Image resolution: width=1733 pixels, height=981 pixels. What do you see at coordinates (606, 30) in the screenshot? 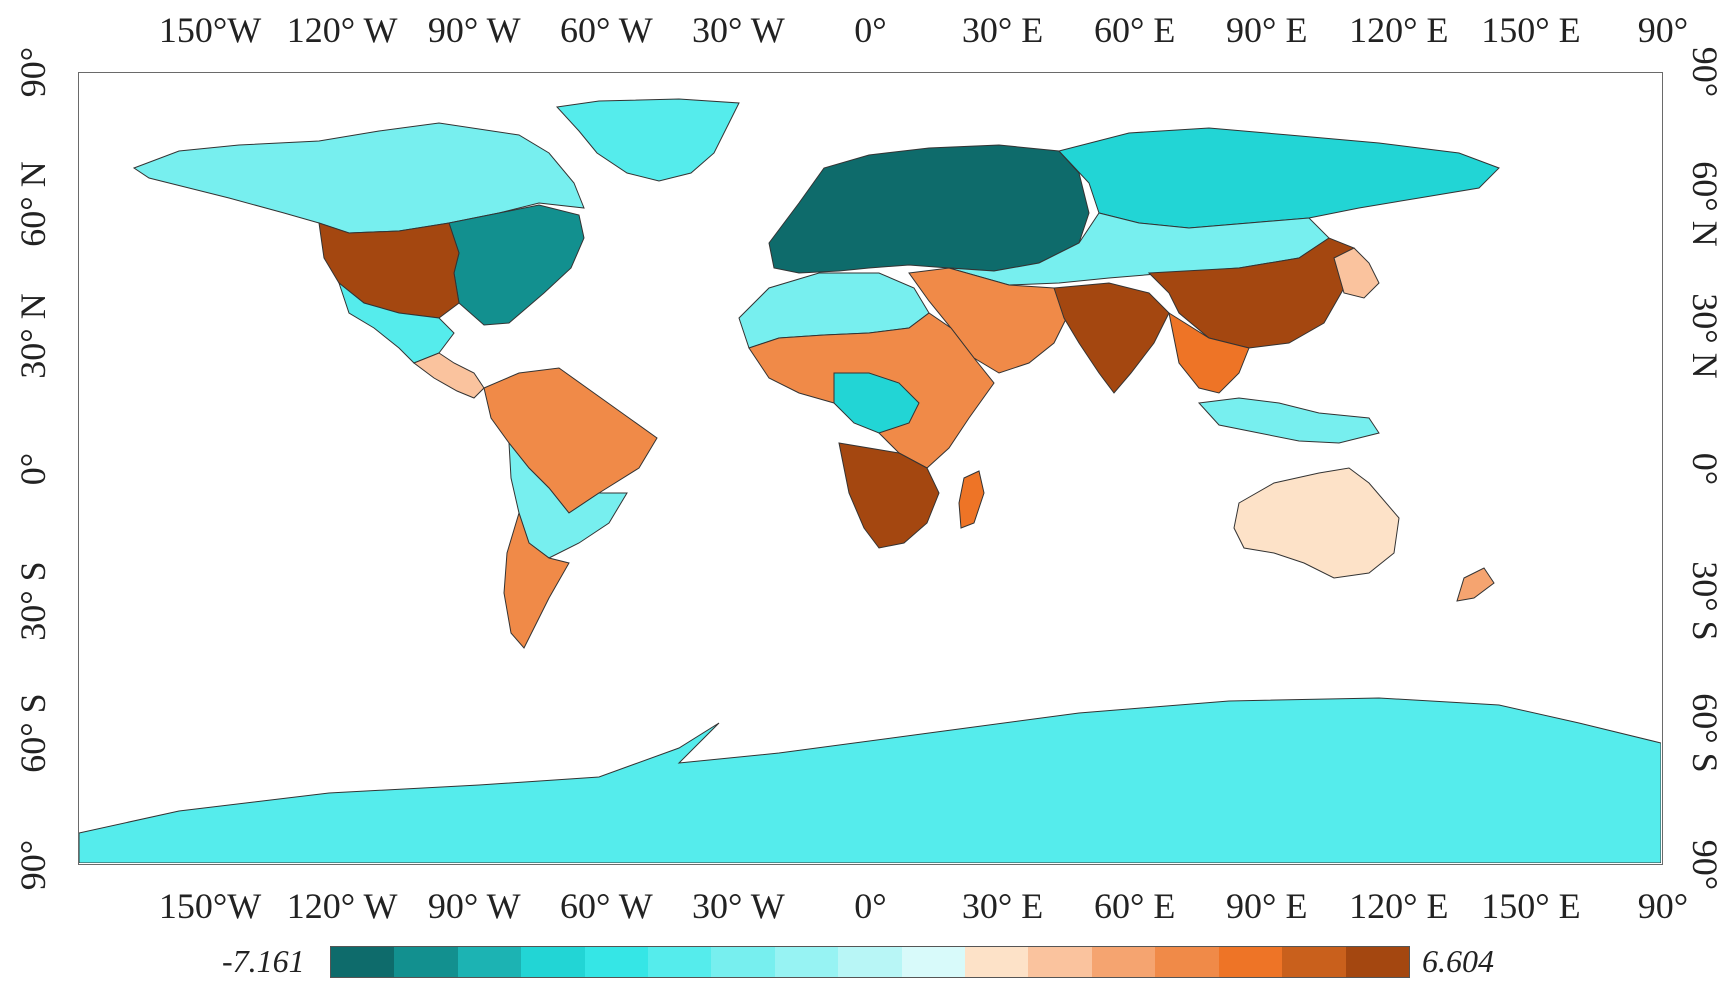
I see `top-tick-60w: 60° W` at bounding box center [606, 30].